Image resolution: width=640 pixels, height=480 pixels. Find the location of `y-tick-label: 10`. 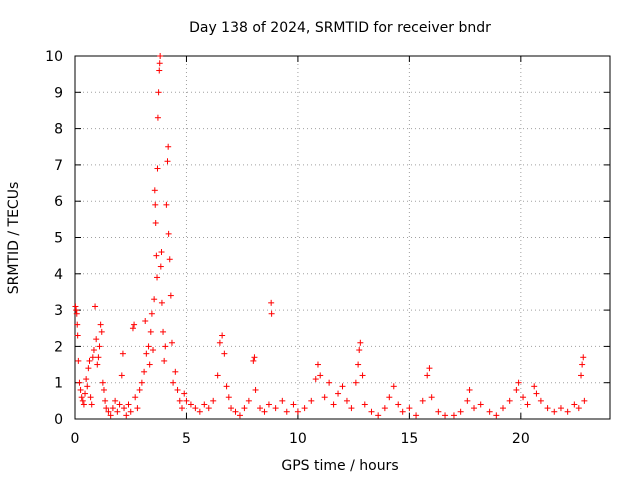

y-tick-label: 10 is located at coordinates (54, 57).